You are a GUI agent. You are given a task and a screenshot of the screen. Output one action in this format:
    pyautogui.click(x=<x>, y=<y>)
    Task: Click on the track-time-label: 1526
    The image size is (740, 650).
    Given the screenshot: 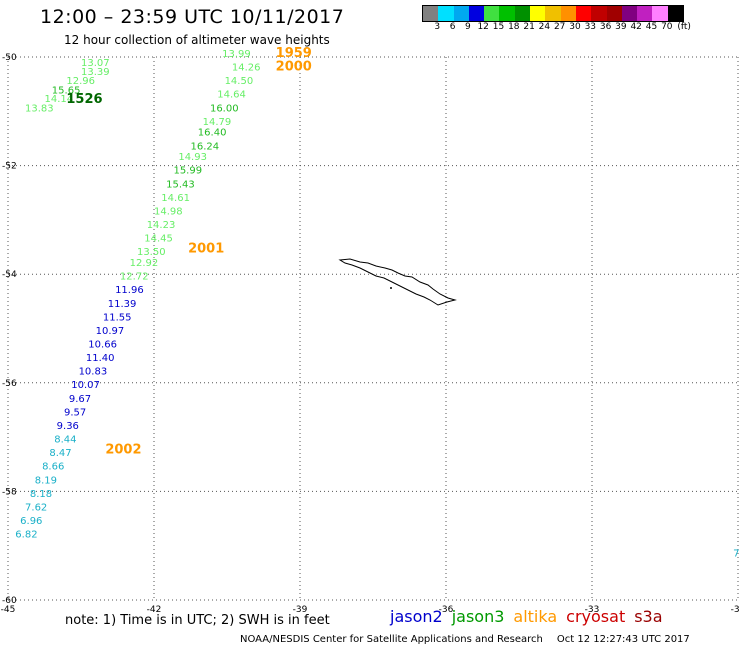 What is the action you would take?
    pyautogui.click(x=84, y=99)
    